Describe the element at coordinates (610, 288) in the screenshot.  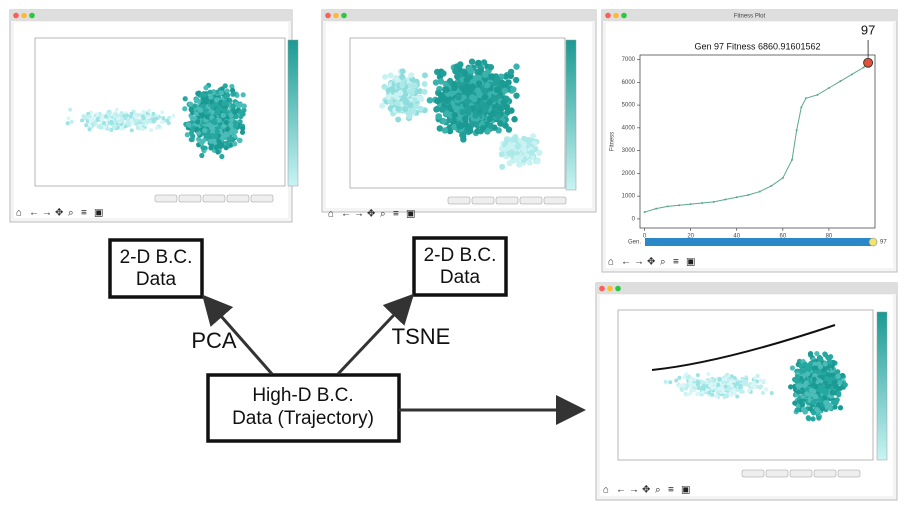
I see `window-button` at that location.